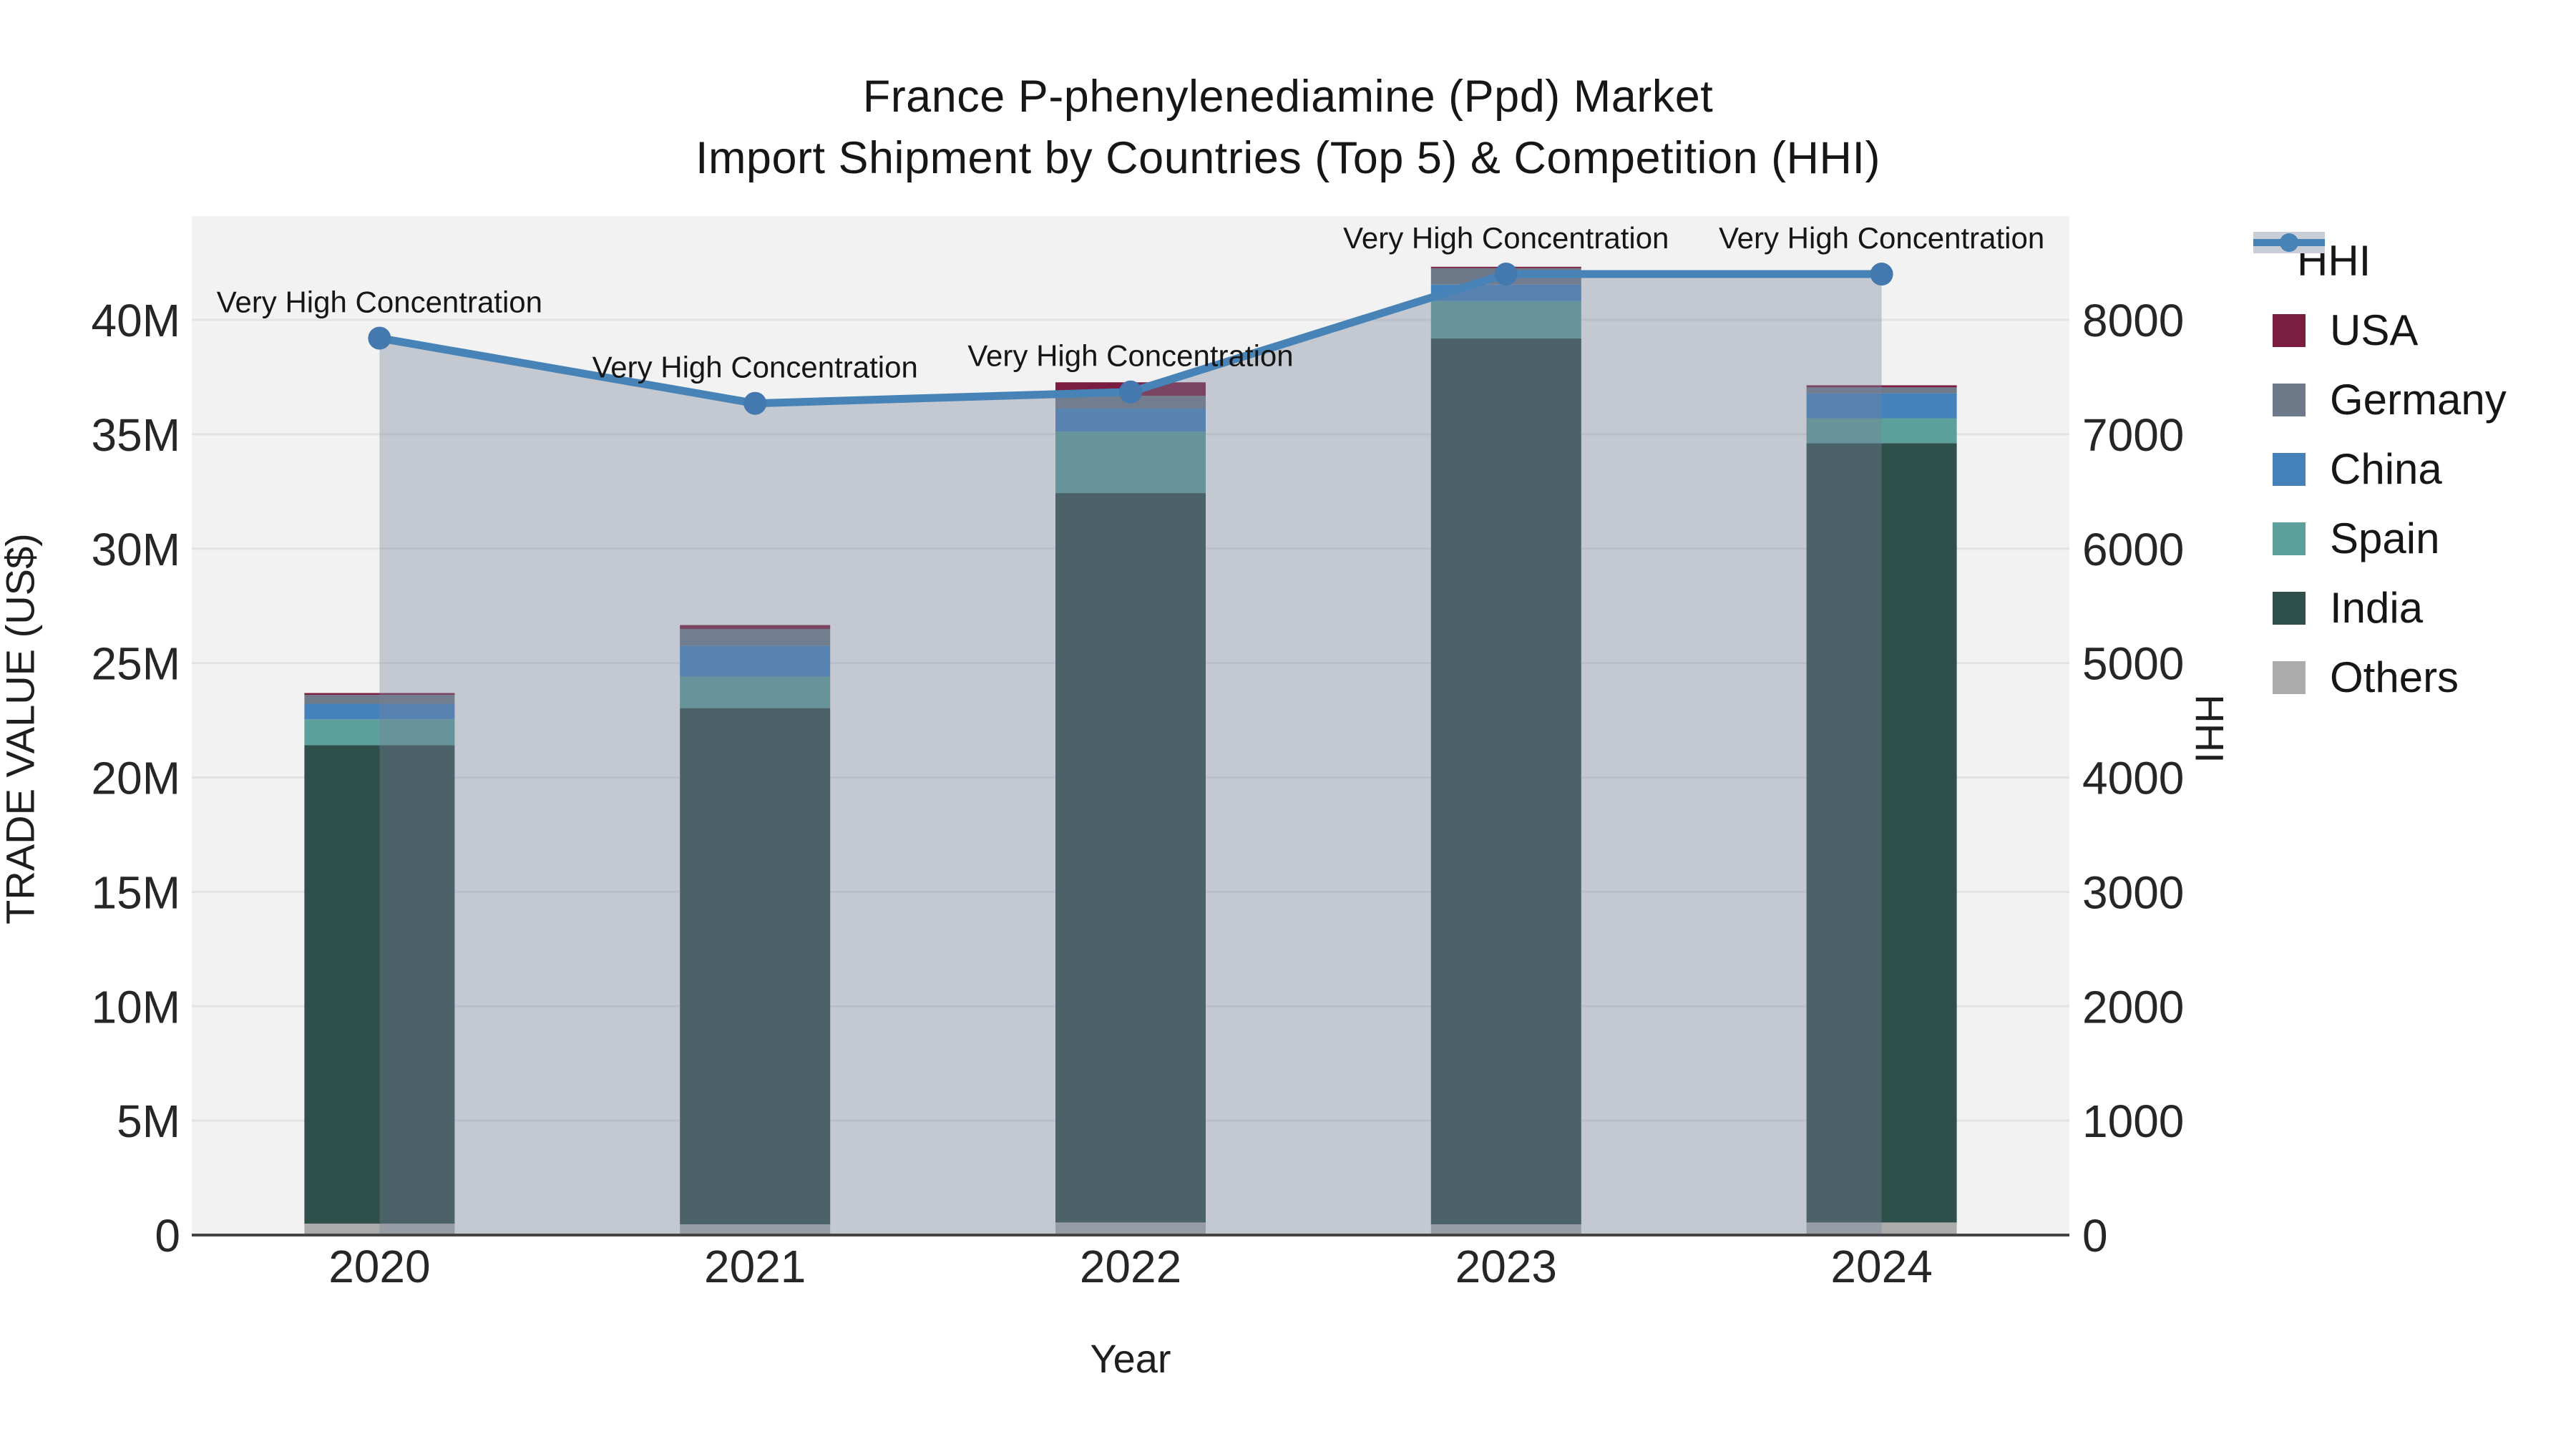  Describe the element at coordinates (2133, 320) in the screenshot. I see `y2-tick-label-8000: 8000` at that location.